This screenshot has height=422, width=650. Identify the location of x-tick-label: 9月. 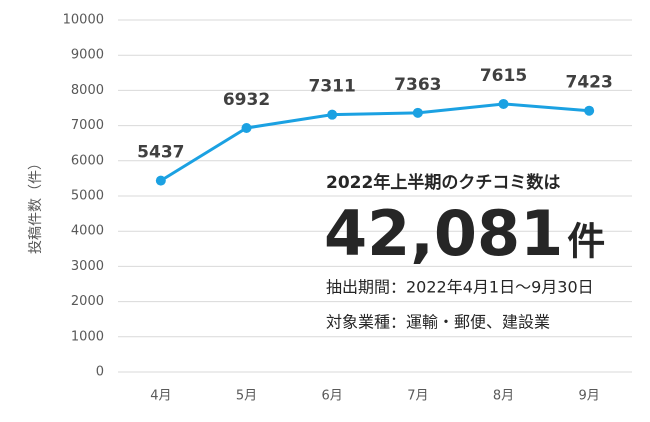
(589, 396).